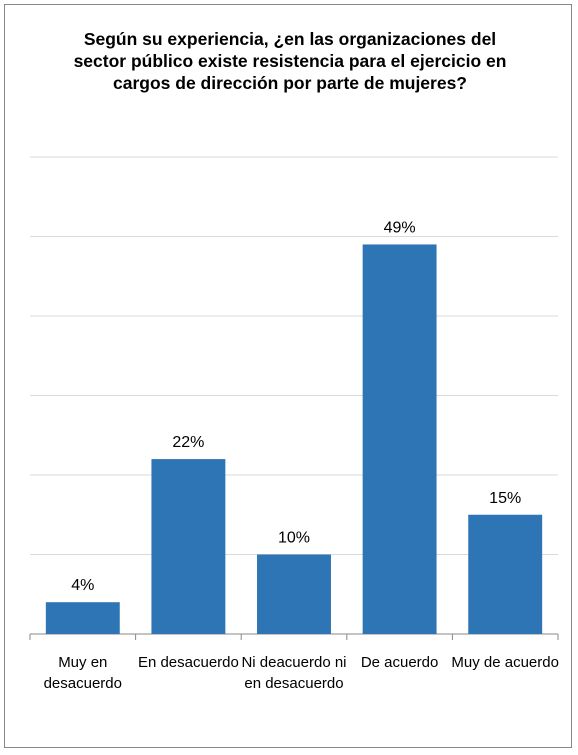 The width and height of the screenshot is (578, 755). Describe the element at coordinates (505, 662) in the screenshot. I see `x-tick-label: Muy de acuerdo` at that location.